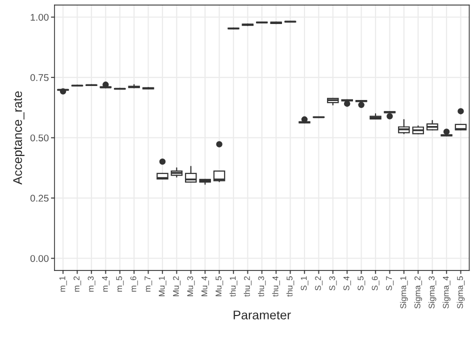 This screenshot has width=474, height=338. What do you see at coordinates (205, 286) in the screenshot?
I see `x-tick-label: Mu_4` at bounding box center [205, 286].